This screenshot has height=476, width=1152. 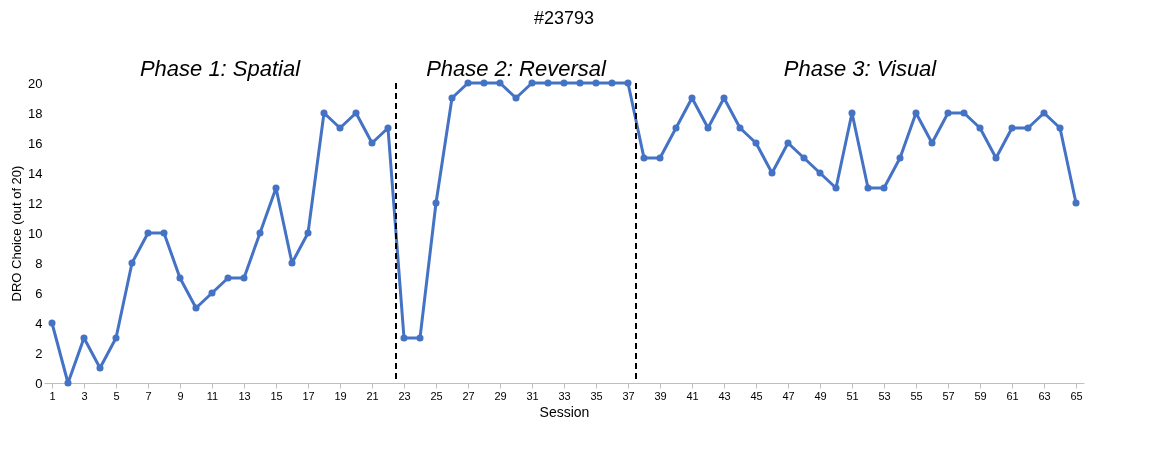 What do you see at coordinates (564, 395) in the screenshot?
I see `x-tick-label: 33` at bounding box center [564, 395].